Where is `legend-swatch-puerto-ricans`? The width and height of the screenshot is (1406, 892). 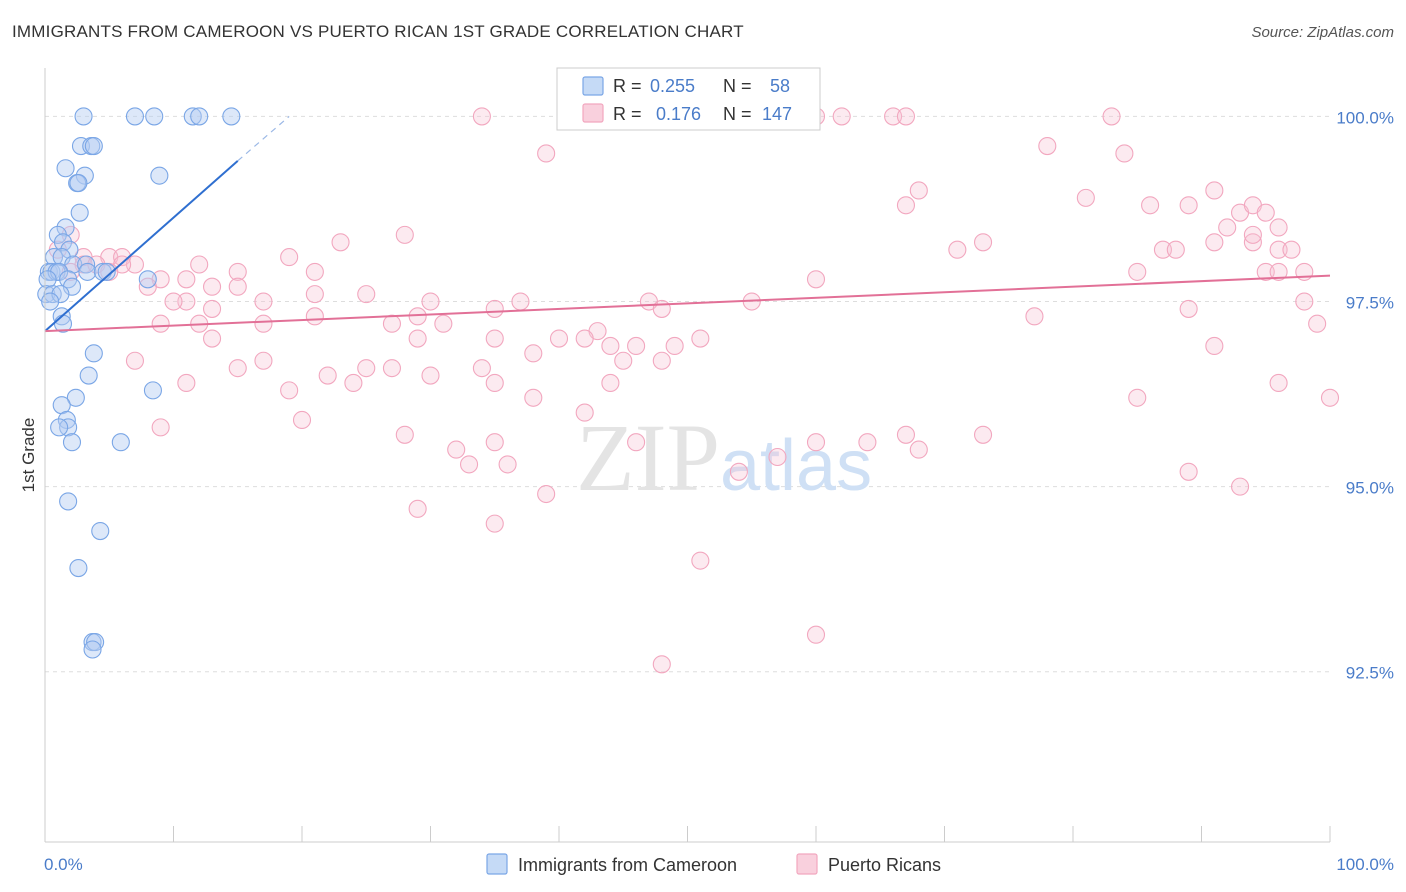
legend-swatch-puerto-ricans is located at coordinates (807, 864).